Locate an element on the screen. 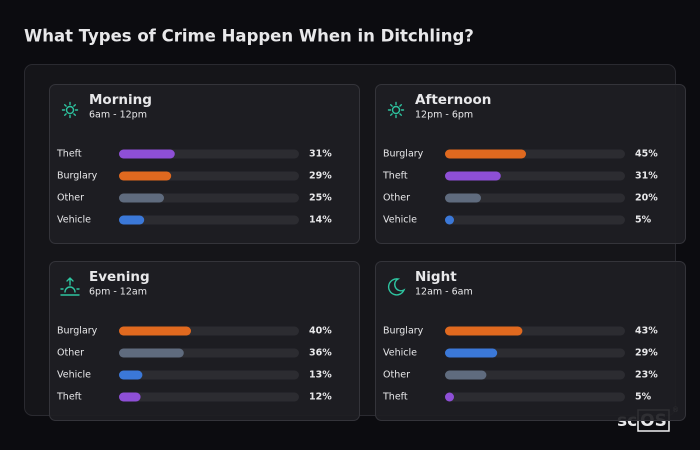  value-label: 25% is located at coordinates (320, 198).